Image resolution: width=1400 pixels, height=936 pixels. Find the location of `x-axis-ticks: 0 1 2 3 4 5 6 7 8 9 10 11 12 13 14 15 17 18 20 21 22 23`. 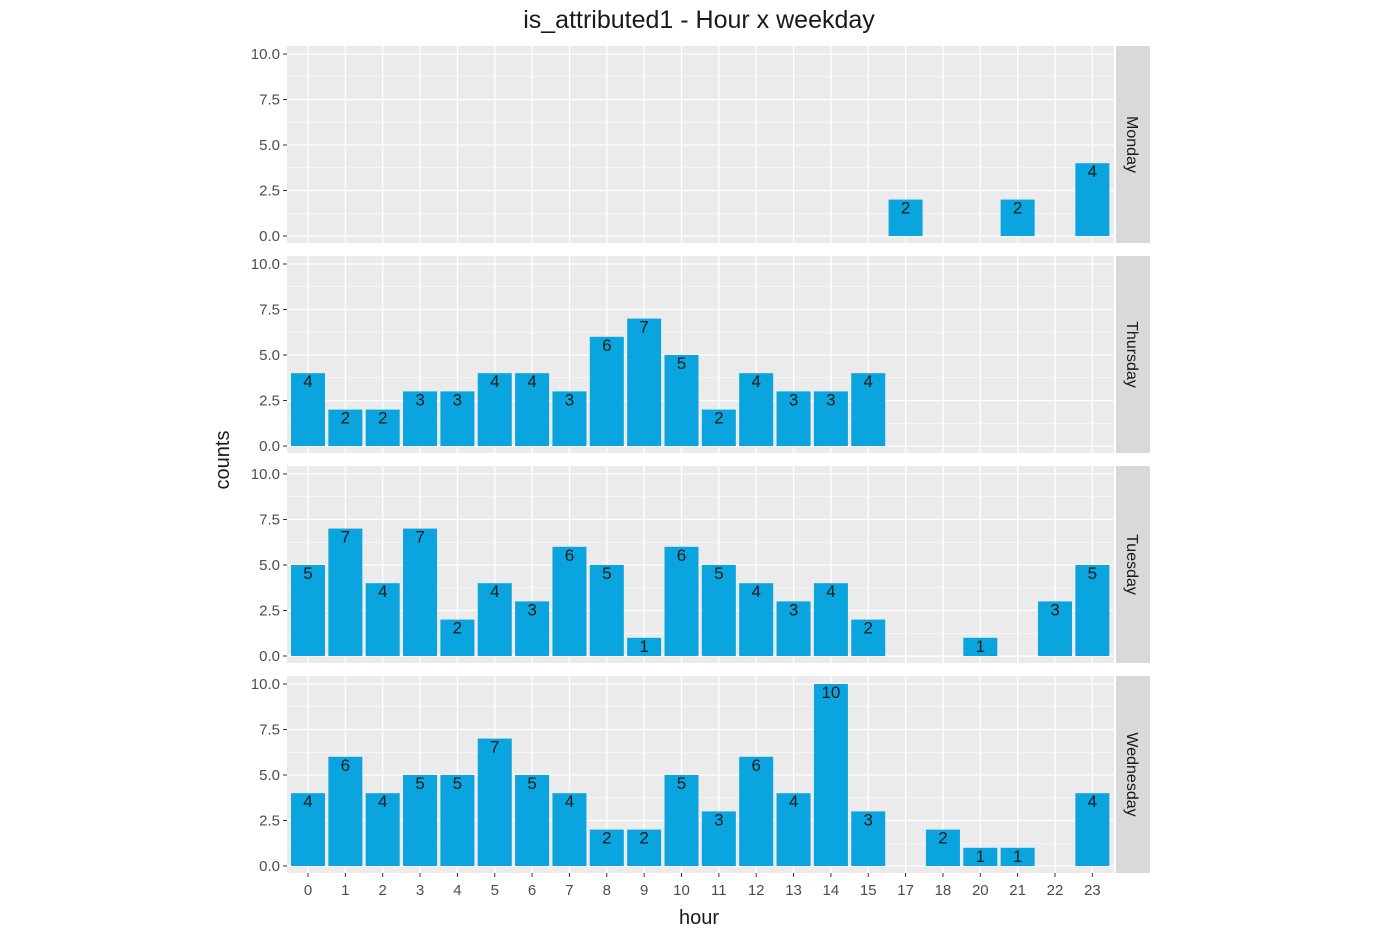

x-axis-ticks: 0 1 2 3 4 5 6 7 8 9 10 11 12 13 14 15 17 18 20 21 22 23 is located at coordinates (702, 886).